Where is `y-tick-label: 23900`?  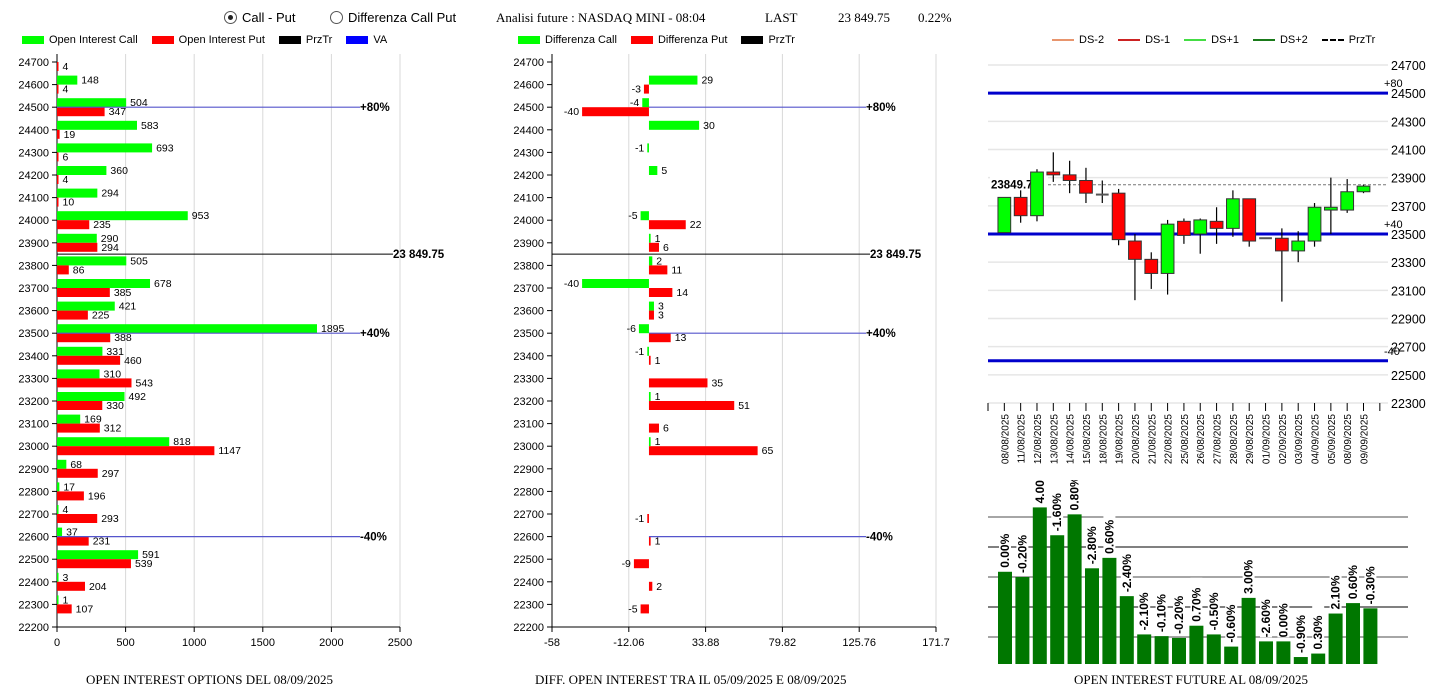 y-tick-label: 23900 is located at coordinates (1408, 179).